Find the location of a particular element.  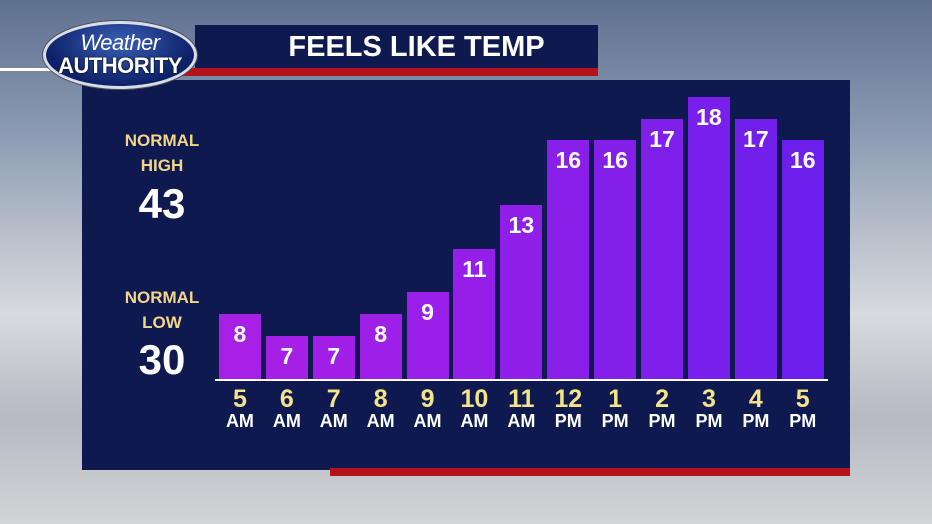

x-tick-label: 4 PM is located at coordinates (756, 408).